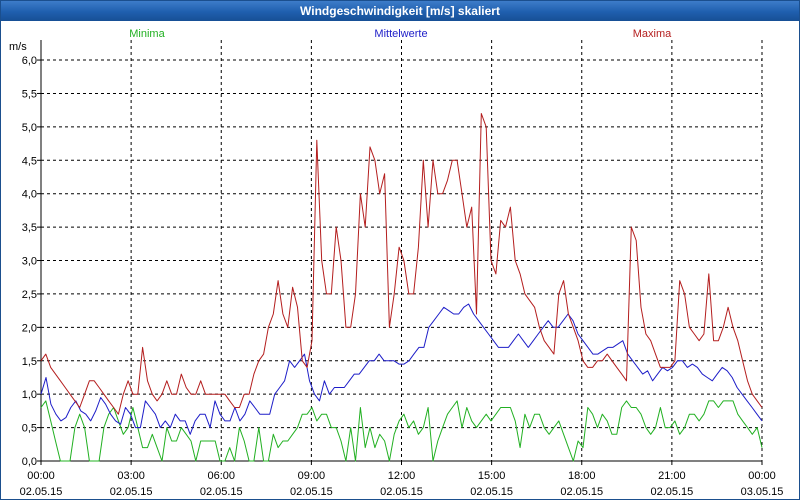  Describe the element at coordinates (29, 362) in the screenshot. I see `y-tick-label: 1,5` at that location.